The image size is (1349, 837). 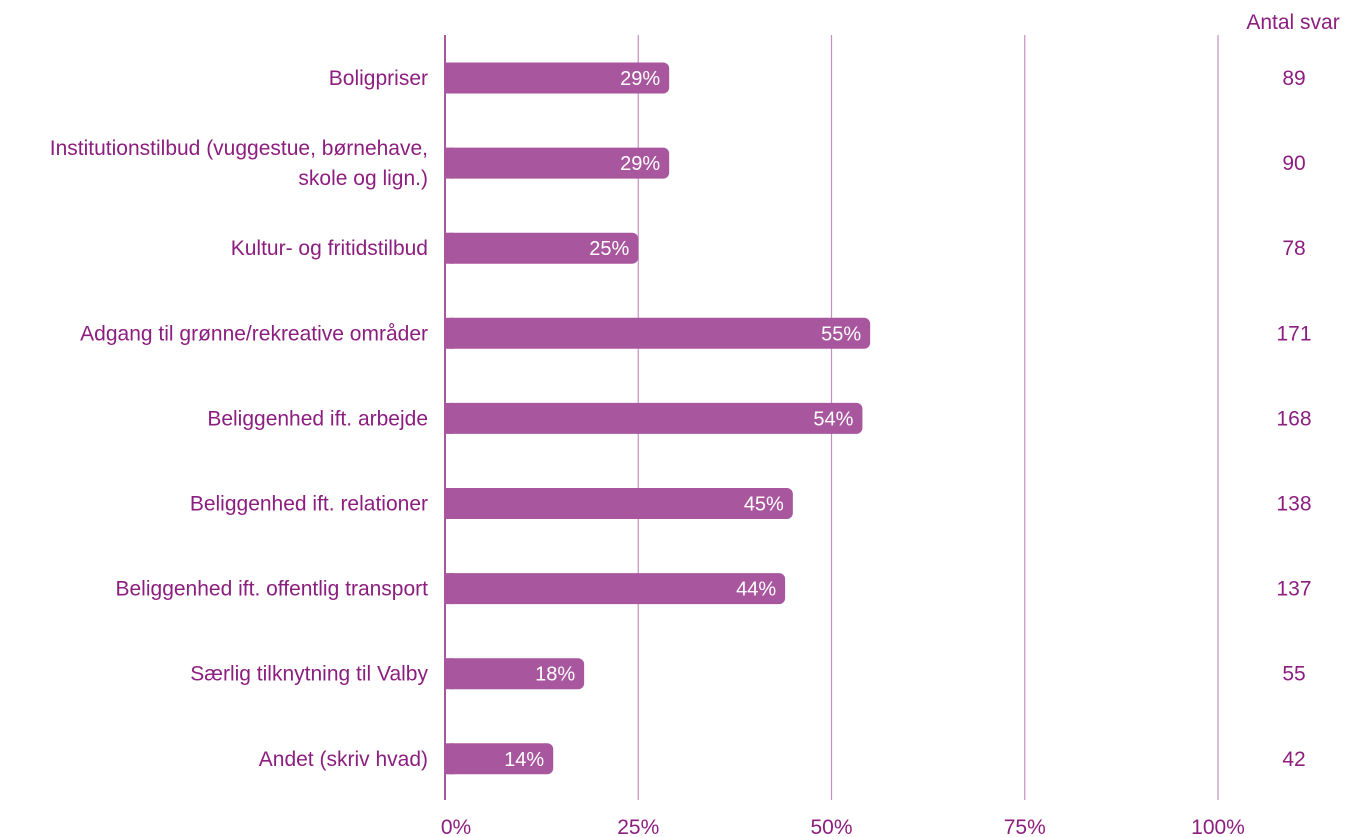 What do you see at coordinates (1293, 163) in the screenshot?
I see `count-value: 90` at bounding box center [1293, 163].